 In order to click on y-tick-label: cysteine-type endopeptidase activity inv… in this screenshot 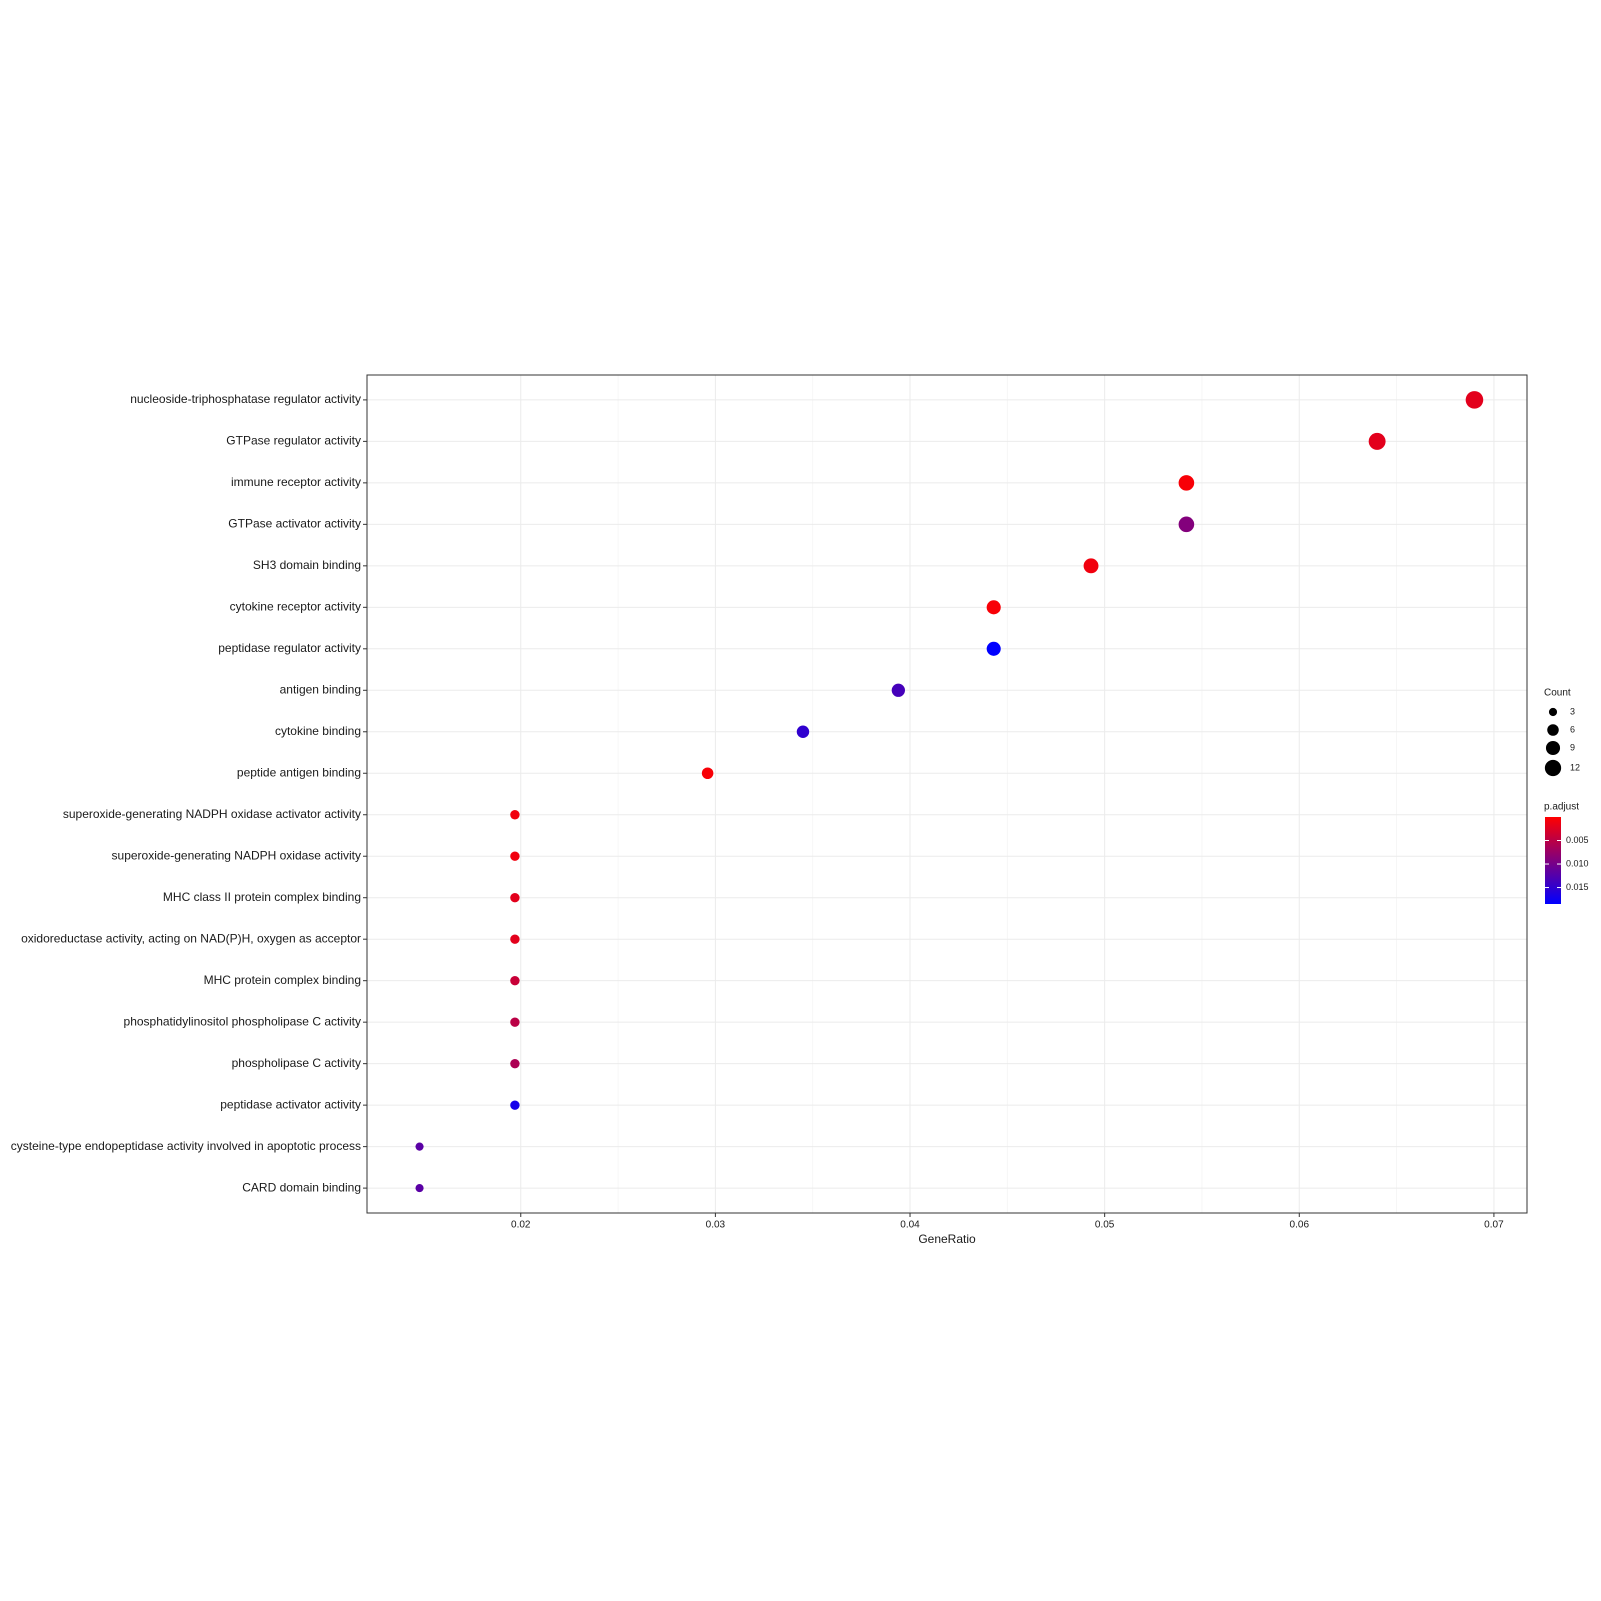, I will do `click(186, 1146)`.